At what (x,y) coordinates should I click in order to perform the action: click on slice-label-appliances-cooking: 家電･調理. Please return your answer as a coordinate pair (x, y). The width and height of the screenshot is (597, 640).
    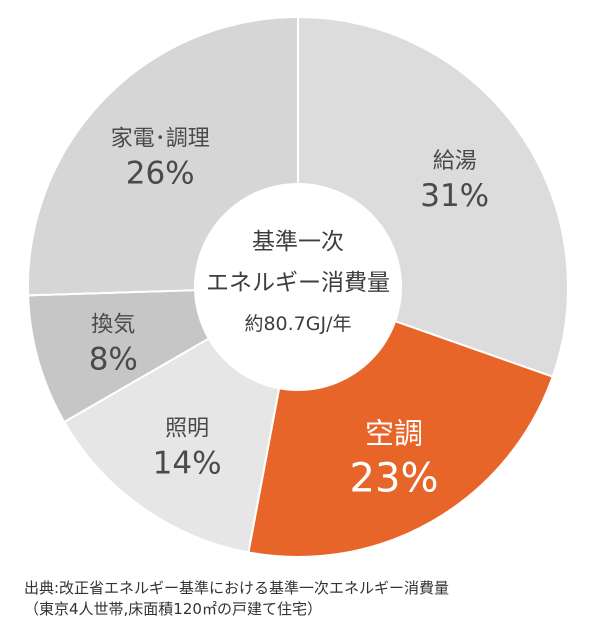
    Looking at the image, I should click on (160, 138).